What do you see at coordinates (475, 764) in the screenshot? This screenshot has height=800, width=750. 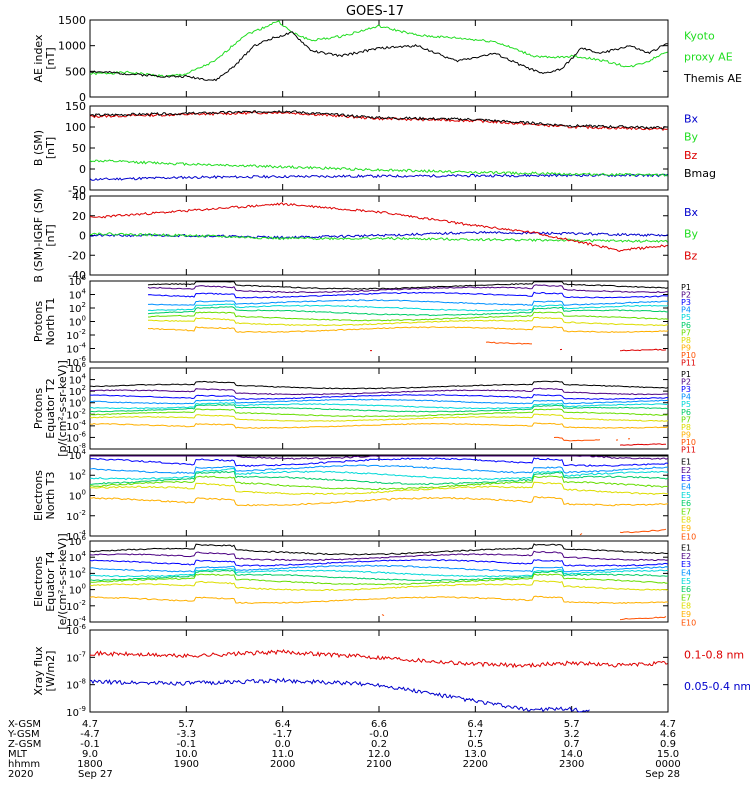 I see `footer-value: 2200` at bounding box center [475, 764].